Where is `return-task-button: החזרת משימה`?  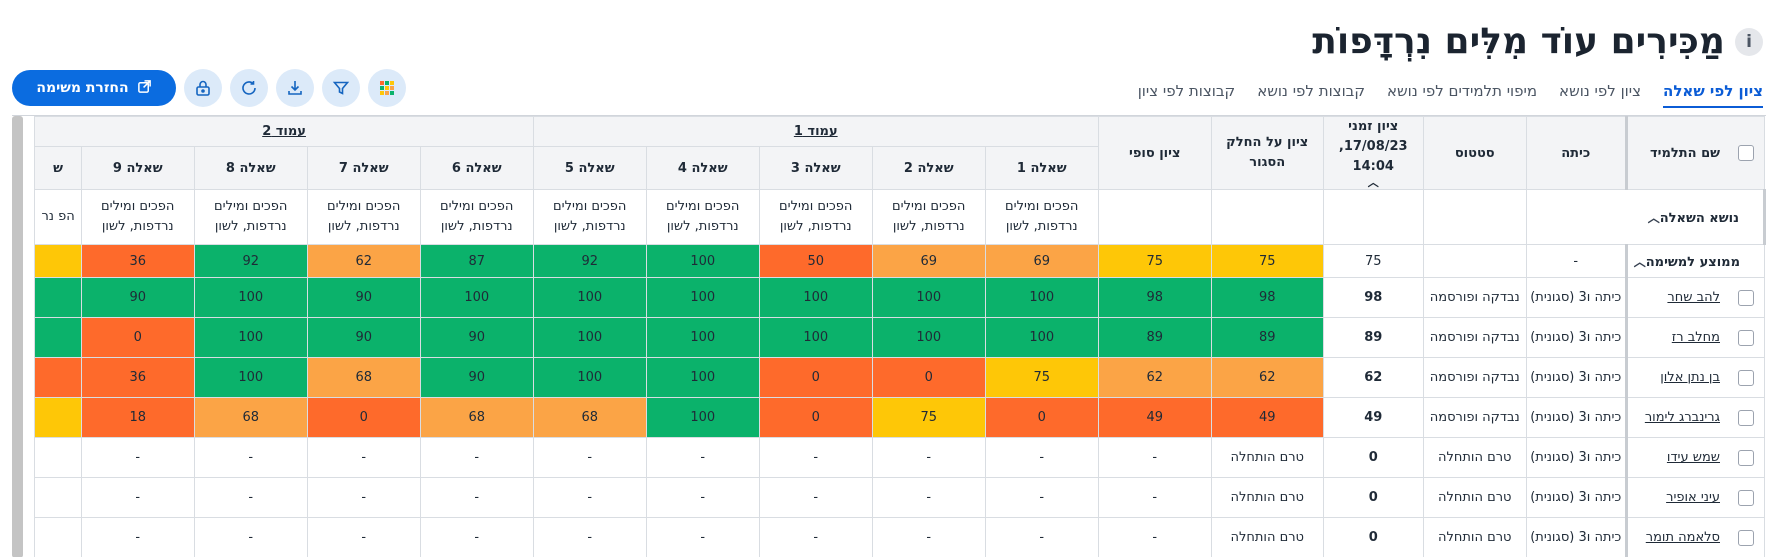
return-task-button: החזרת משימה is located at coordinates (94, 88).